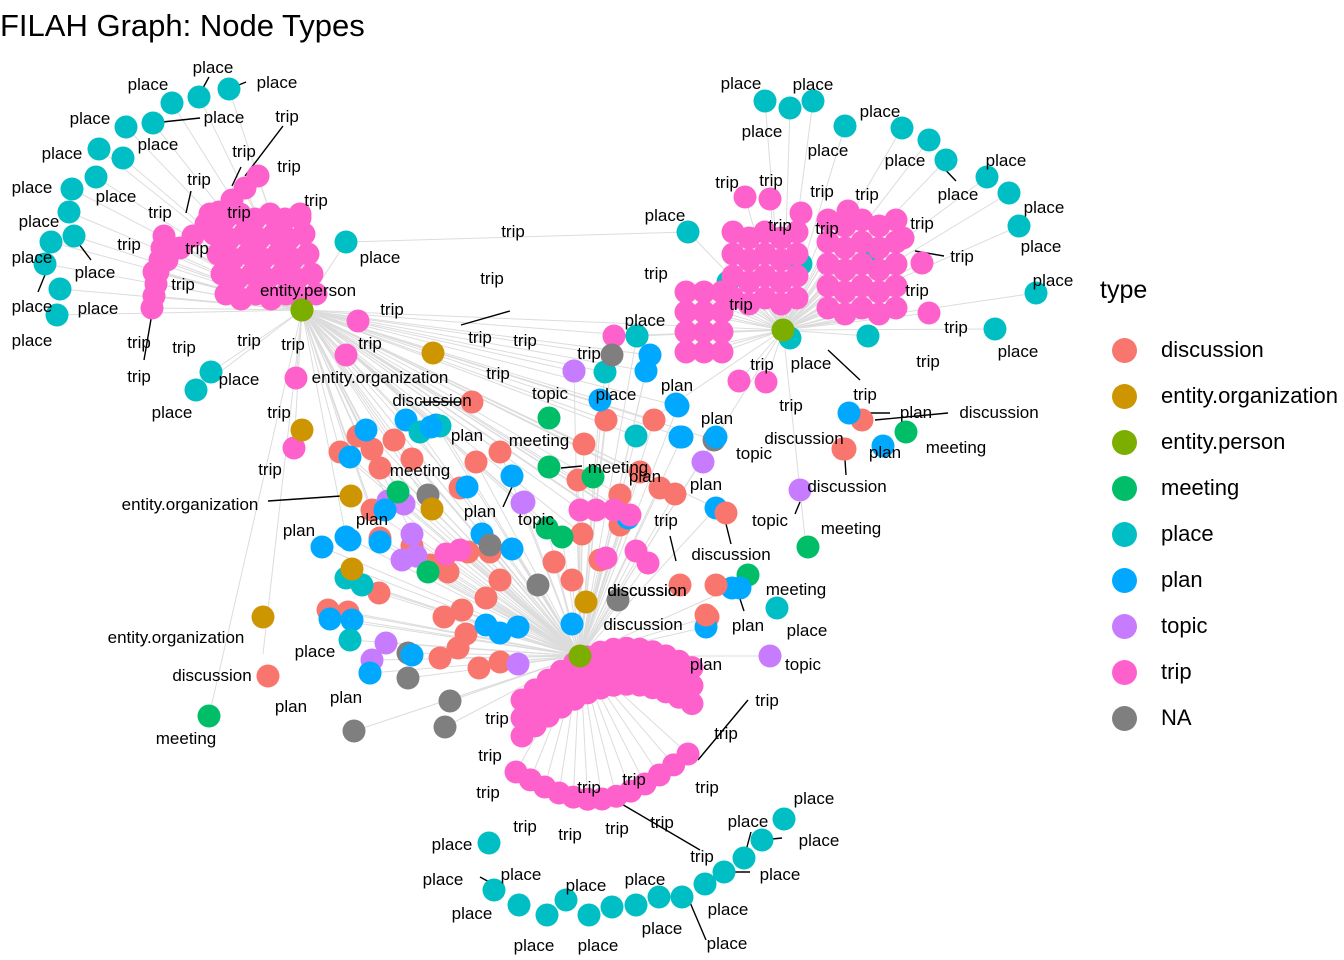  Describe the element at coordinates (1176, 717) in the screenshot. I see `legend-label: NA` at that location.